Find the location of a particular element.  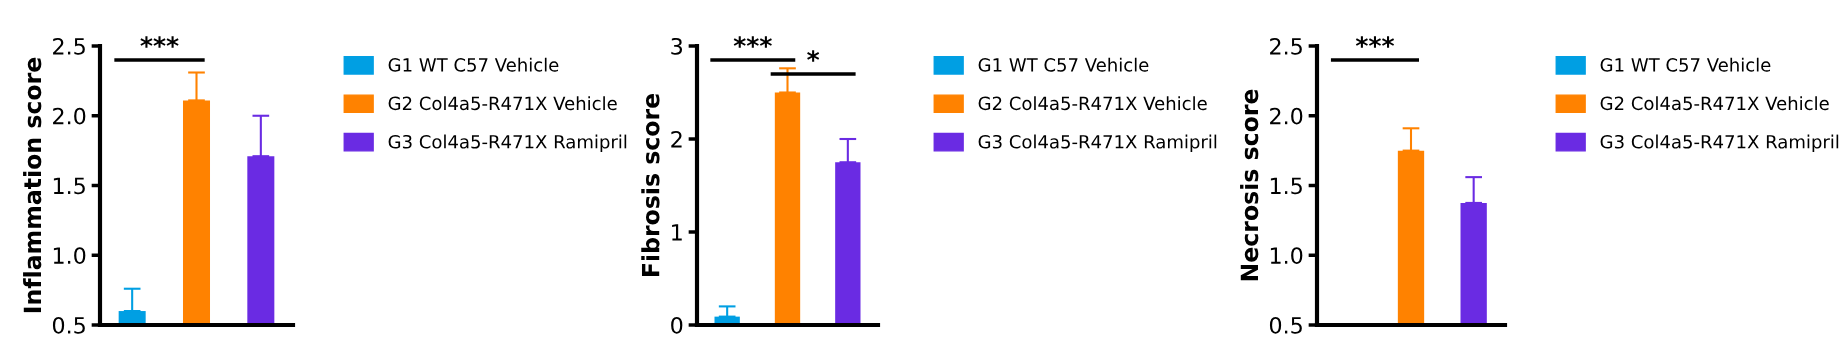

y-tick-label: 2 is located at coordinates (676, 139).